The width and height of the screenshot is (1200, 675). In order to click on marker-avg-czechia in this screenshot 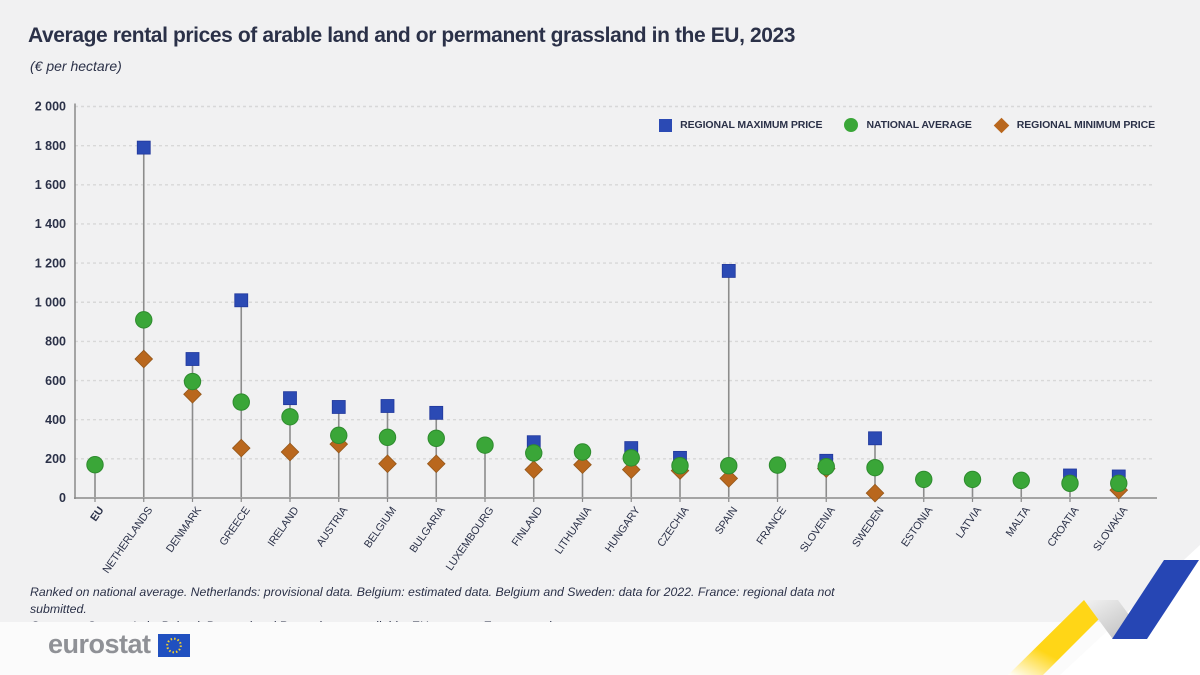, I will do `click(680, 466)`.